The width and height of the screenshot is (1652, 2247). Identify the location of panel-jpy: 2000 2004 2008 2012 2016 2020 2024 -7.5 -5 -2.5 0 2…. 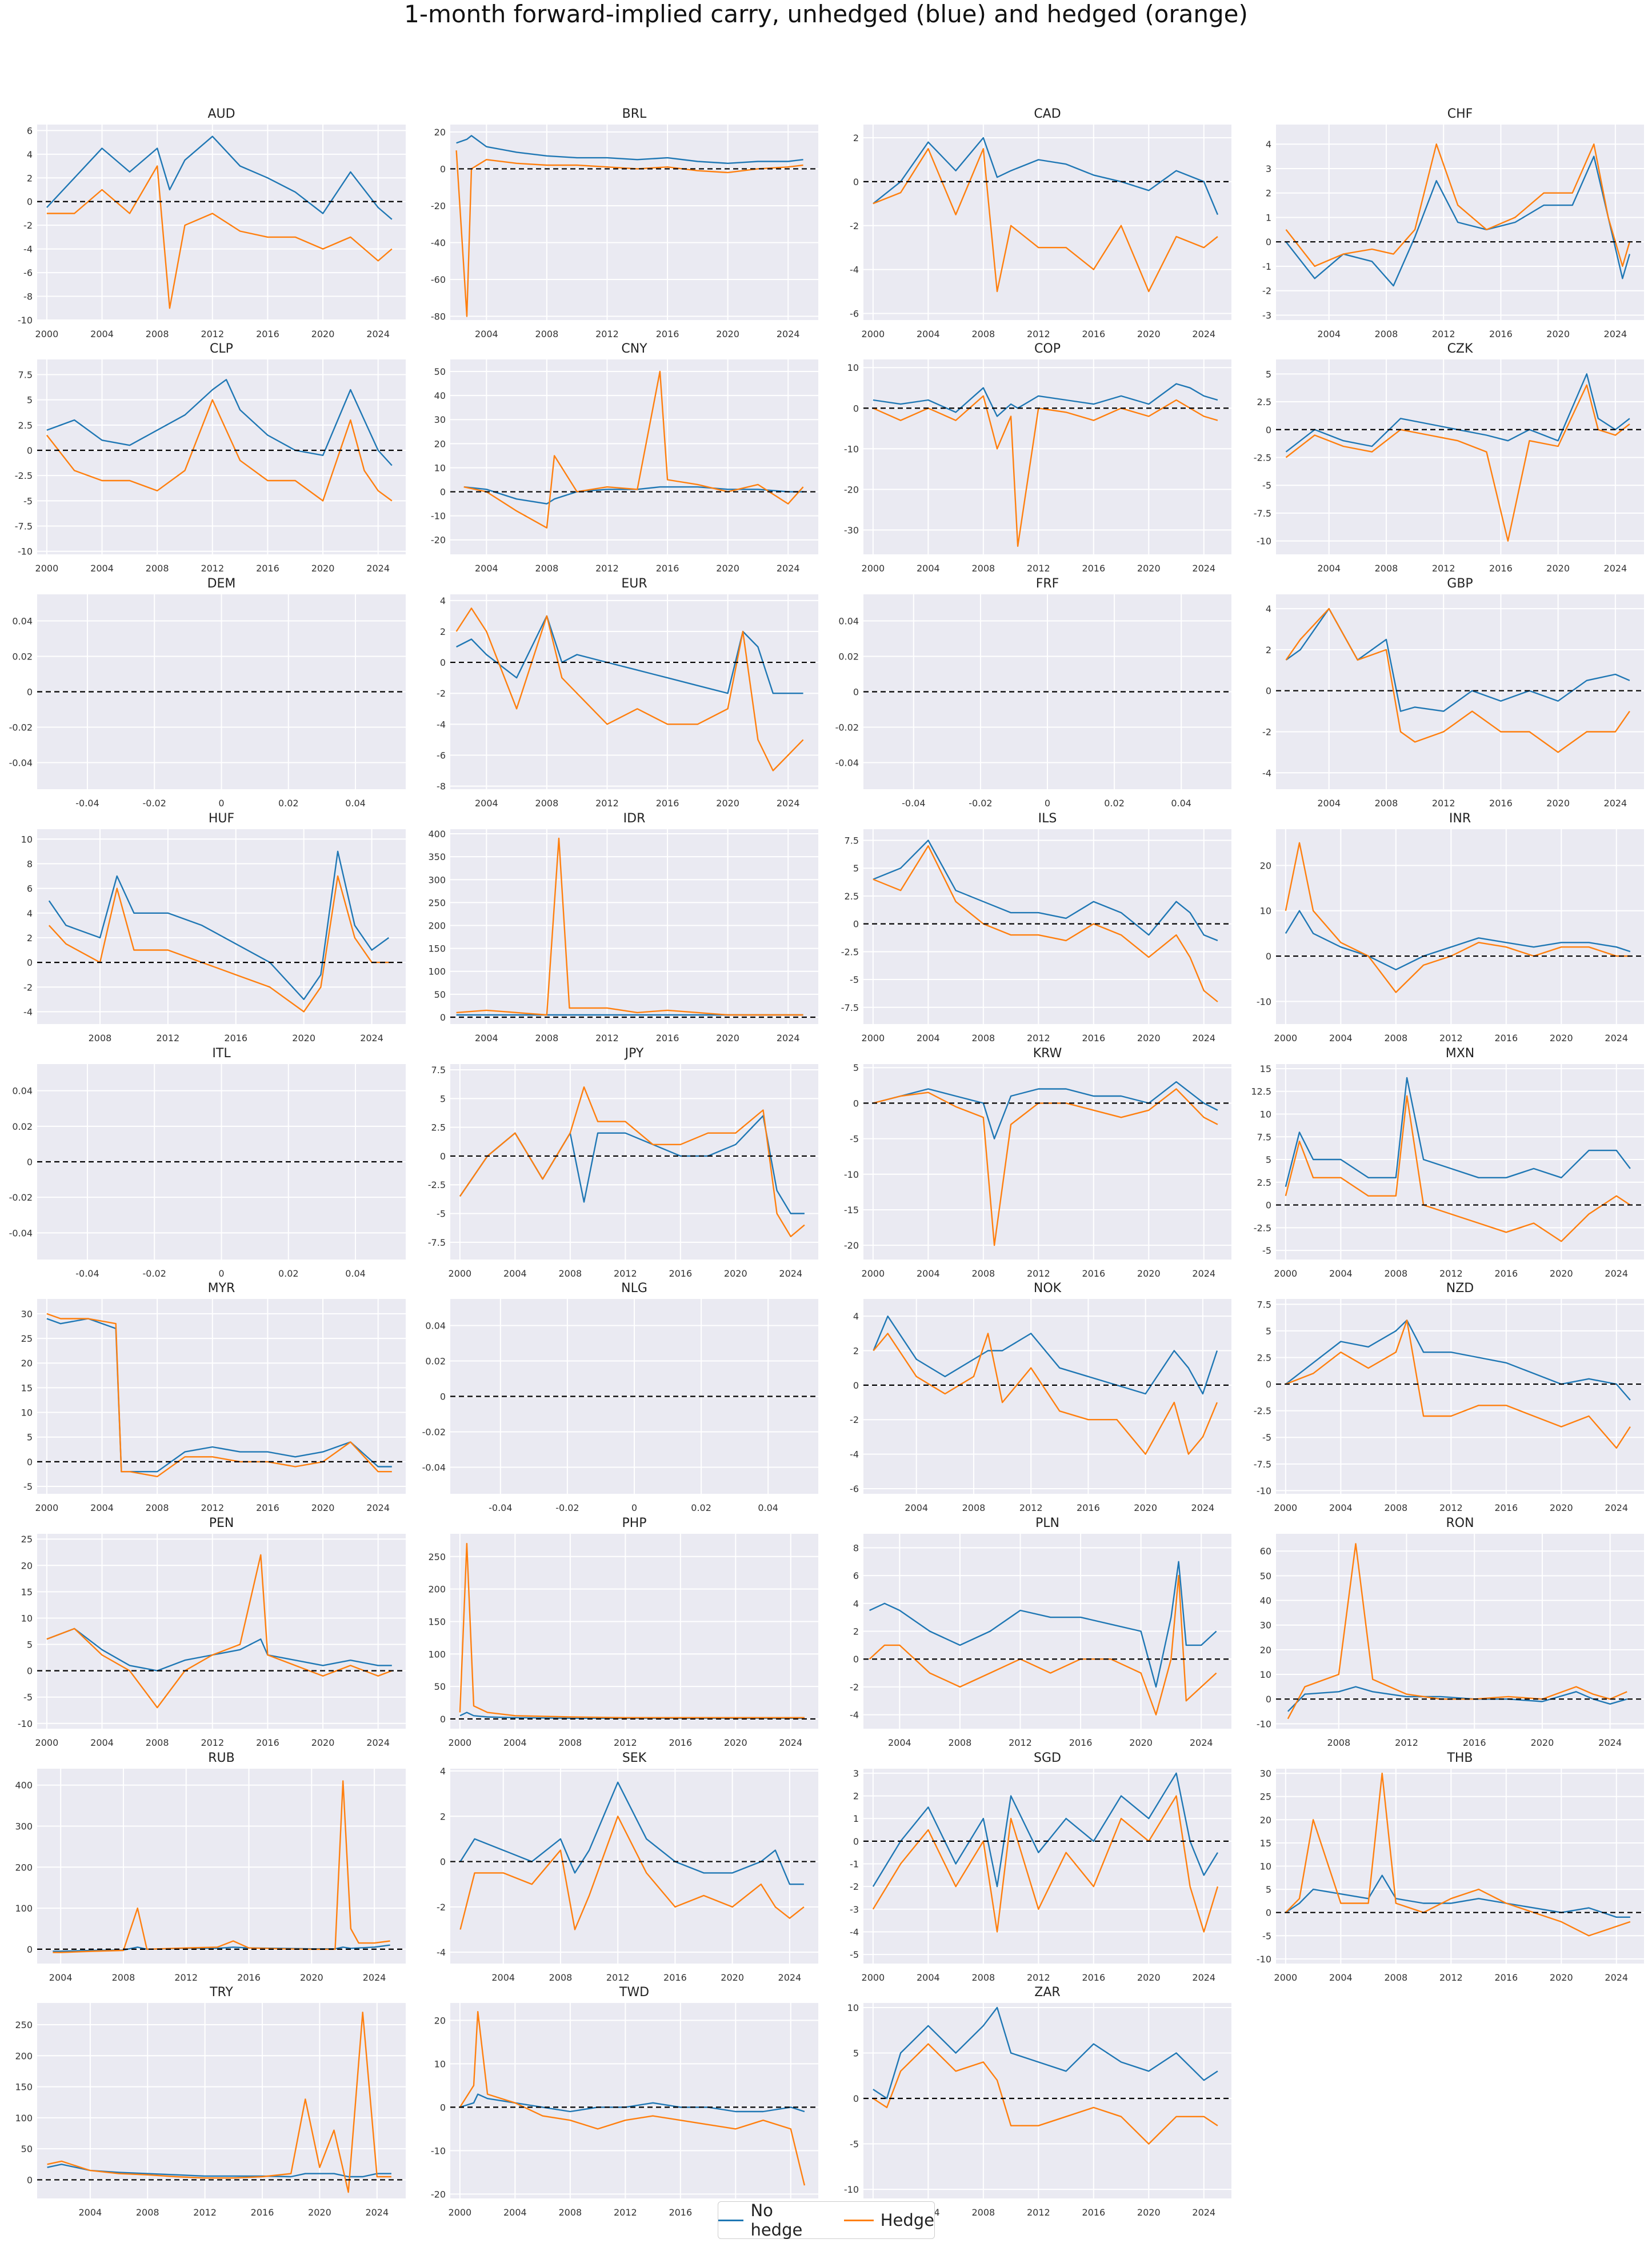
(623, 1162).